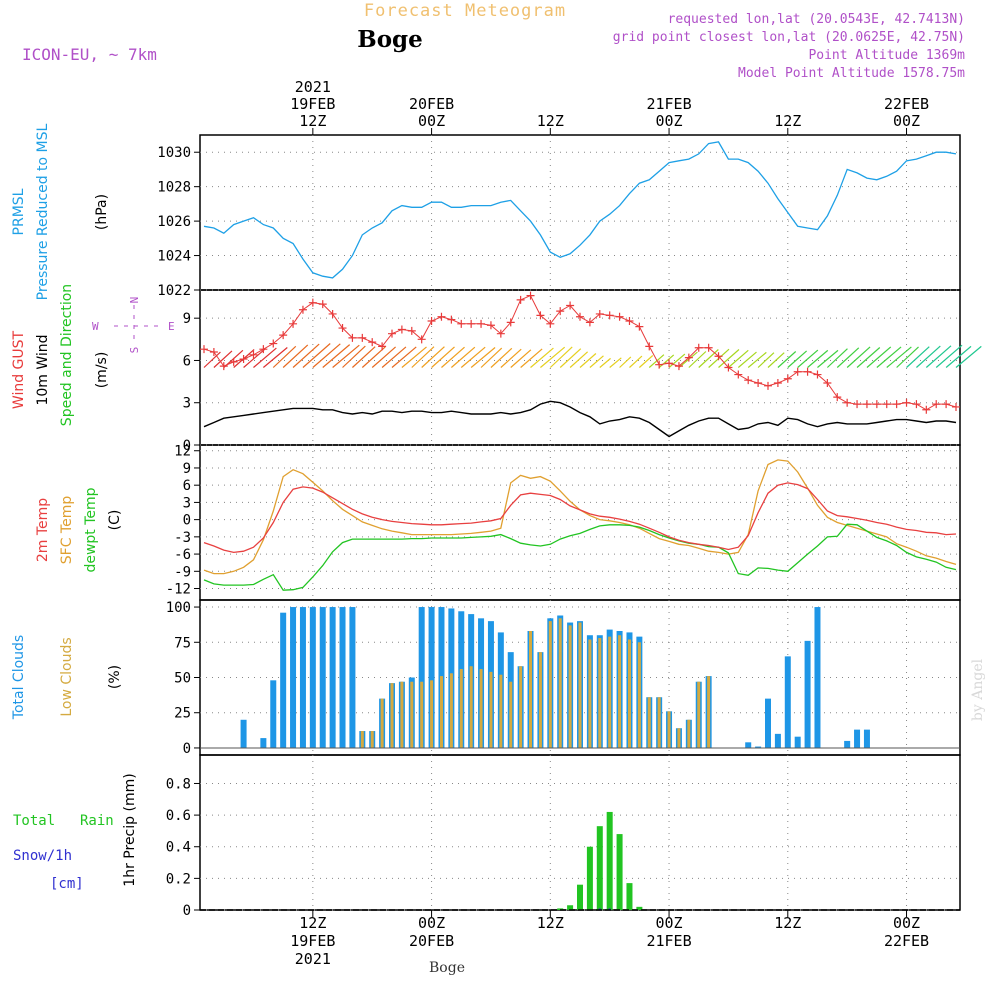  Describe the element at coordinates (182, 538) in the screenshot. I see `y-tick-label: -3` at that location.